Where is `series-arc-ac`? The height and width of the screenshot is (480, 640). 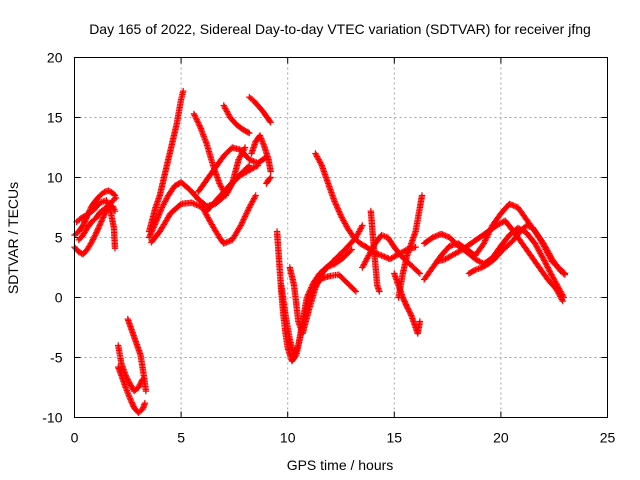 series-arc-ac is located at coordinates (517, 249).